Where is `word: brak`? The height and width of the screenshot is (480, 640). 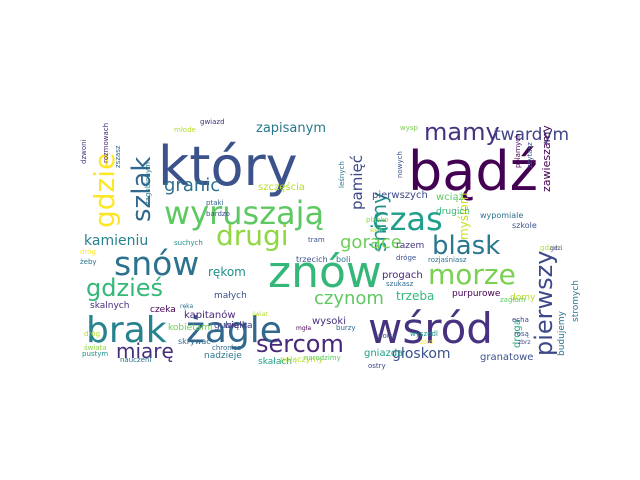 word: brak is located at coordinates (126, 330).